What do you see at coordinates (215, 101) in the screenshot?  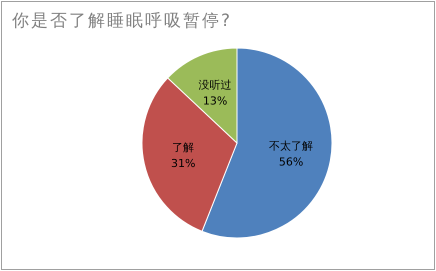 I see `data-label: 13%` at bounding box center [215, 101].